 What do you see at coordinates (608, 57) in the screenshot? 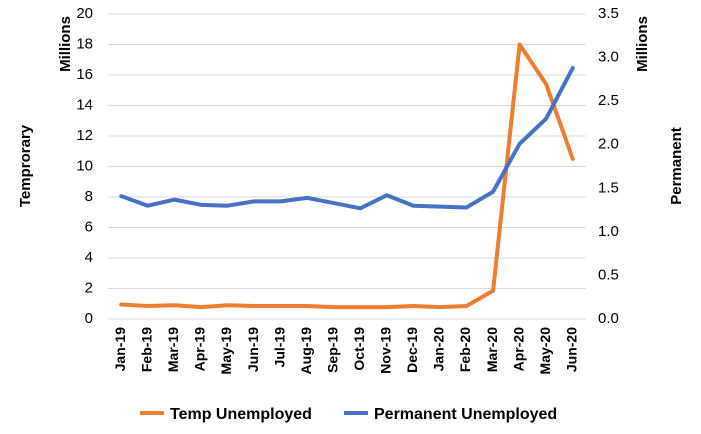
I see `right-tick-label: 3.0` at bounding box center [608, 57].